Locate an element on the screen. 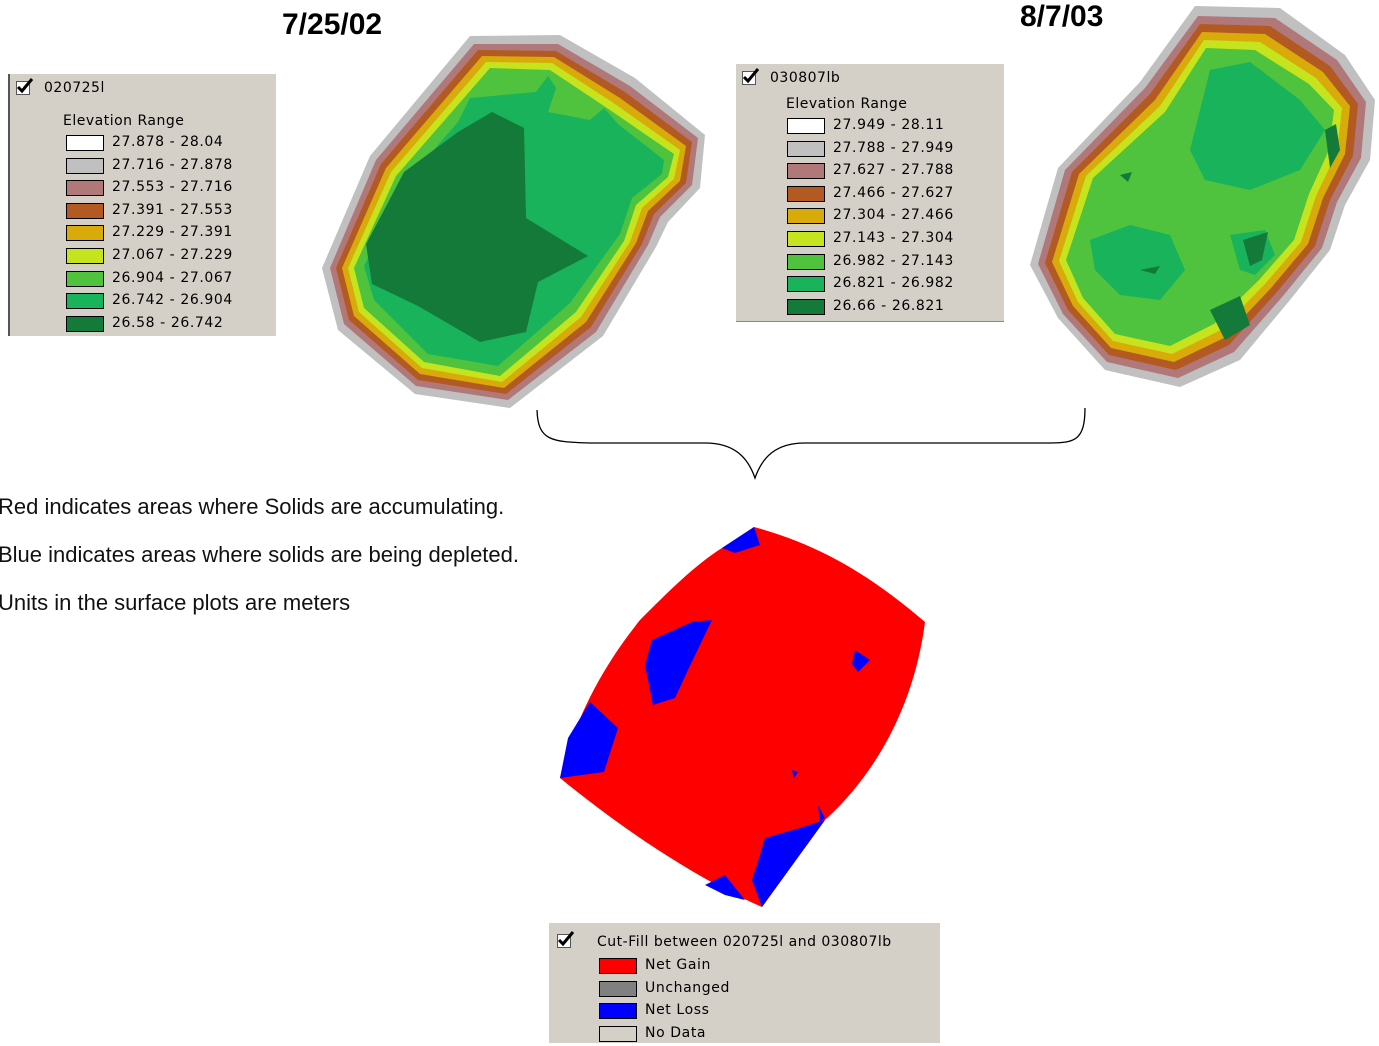  range-label: 27.788 - 27.949 is located at coordinates (893, 147).